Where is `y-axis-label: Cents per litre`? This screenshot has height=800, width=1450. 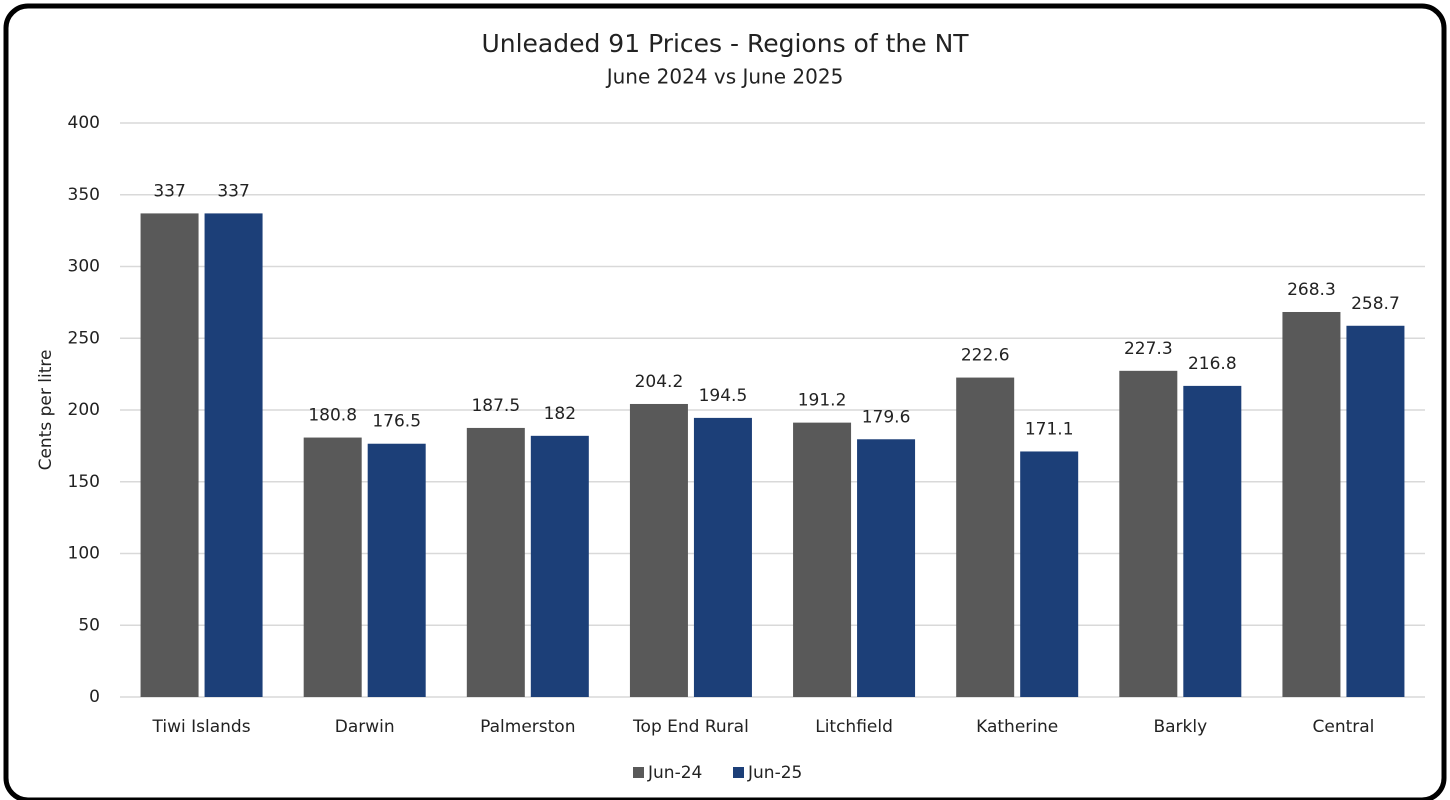 y-axis-label: Cents per litre is located at coordinates (46, 410).